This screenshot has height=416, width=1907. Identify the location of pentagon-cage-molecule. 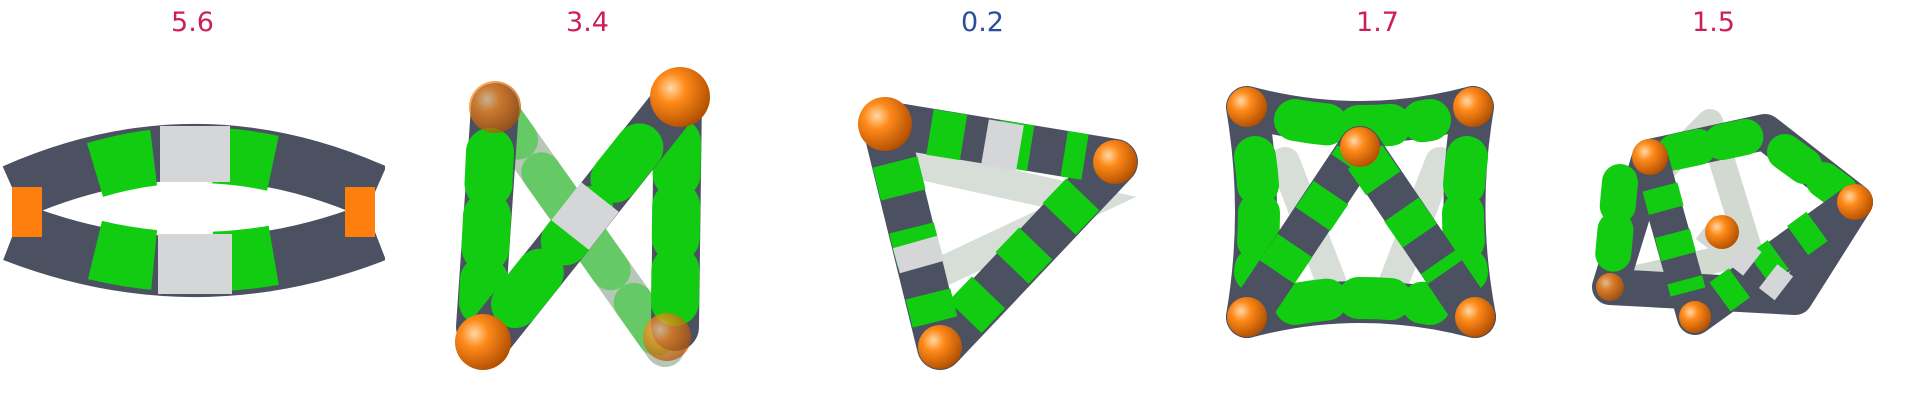
(1732, 222).